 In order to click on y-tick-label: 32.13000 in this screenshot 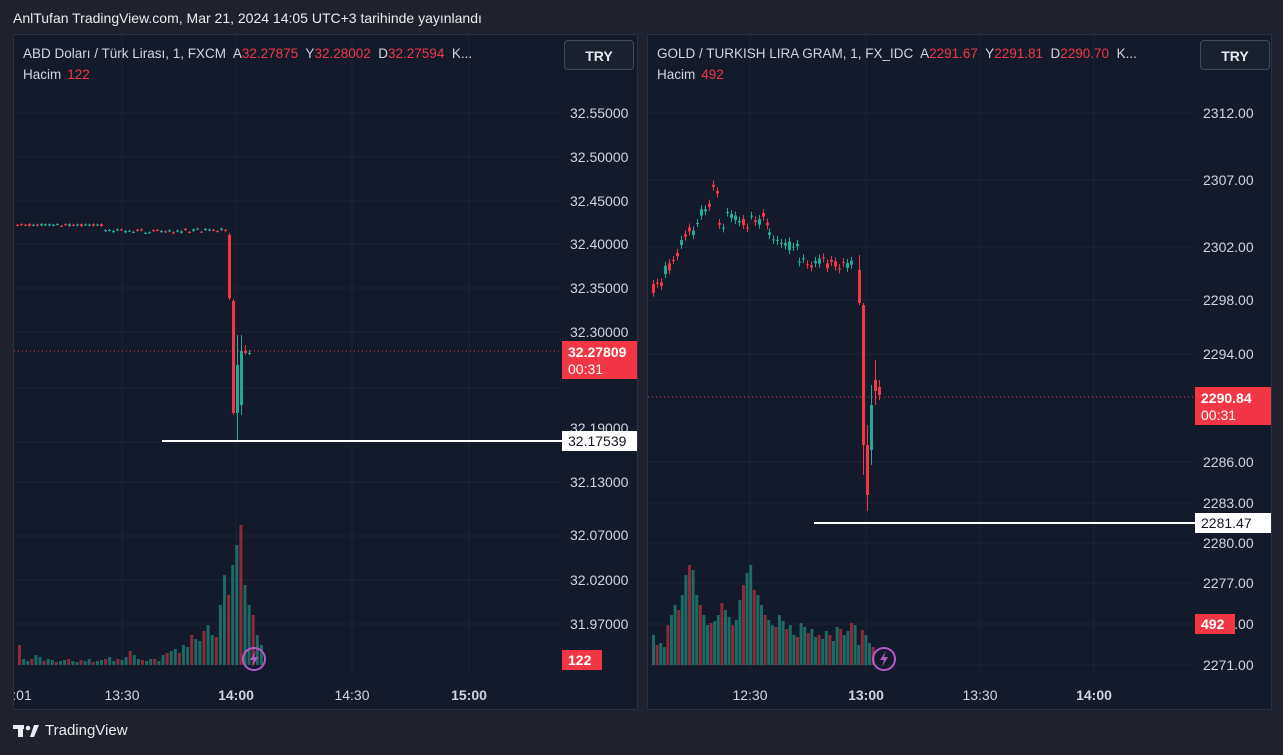, I will do `click(599, 482)`.